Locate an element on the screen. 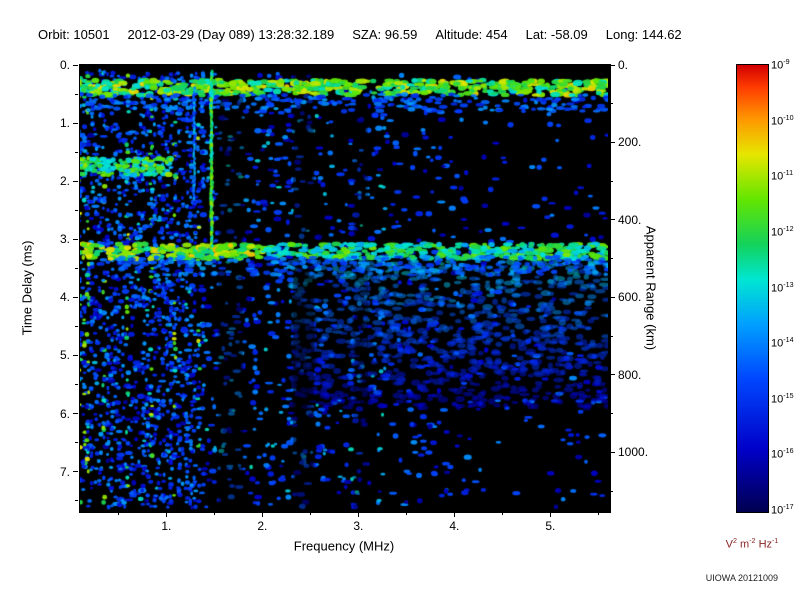 This screenshot has height=600, width=800. header-field: SZA: 96.59 is located at coordinates (385, 34).